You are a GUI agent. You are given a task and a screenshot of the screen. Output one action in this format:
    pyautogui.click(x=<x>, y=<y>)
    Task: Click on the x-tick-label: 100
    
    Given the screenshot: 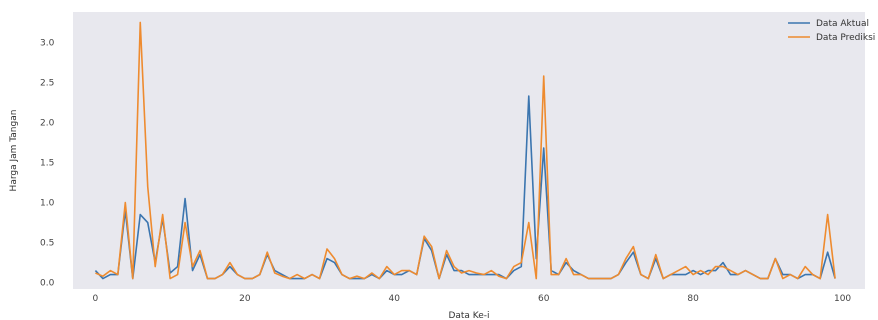 What is the action you would take?
    pyautogui.click(x=842, y=299)
    